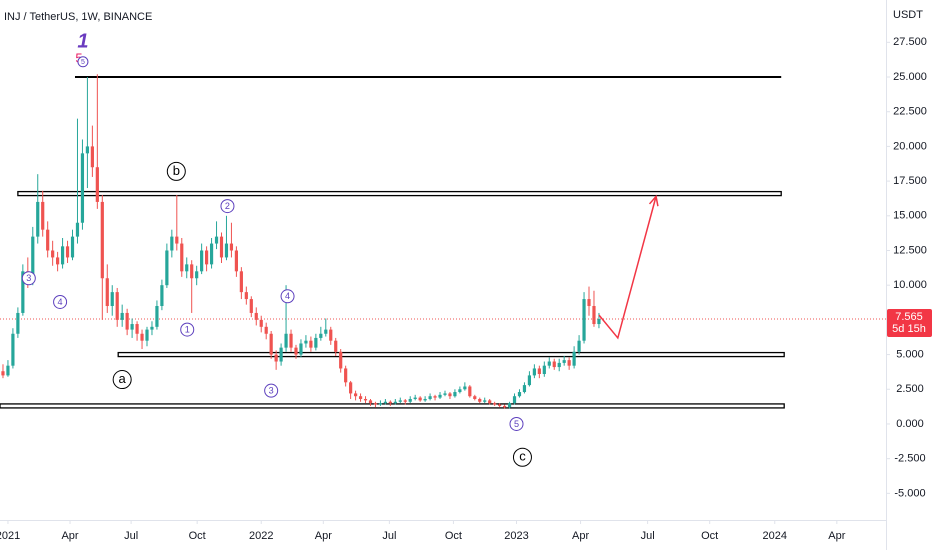  I want to click on y-tick-label: -2.500, so click(909, 459).